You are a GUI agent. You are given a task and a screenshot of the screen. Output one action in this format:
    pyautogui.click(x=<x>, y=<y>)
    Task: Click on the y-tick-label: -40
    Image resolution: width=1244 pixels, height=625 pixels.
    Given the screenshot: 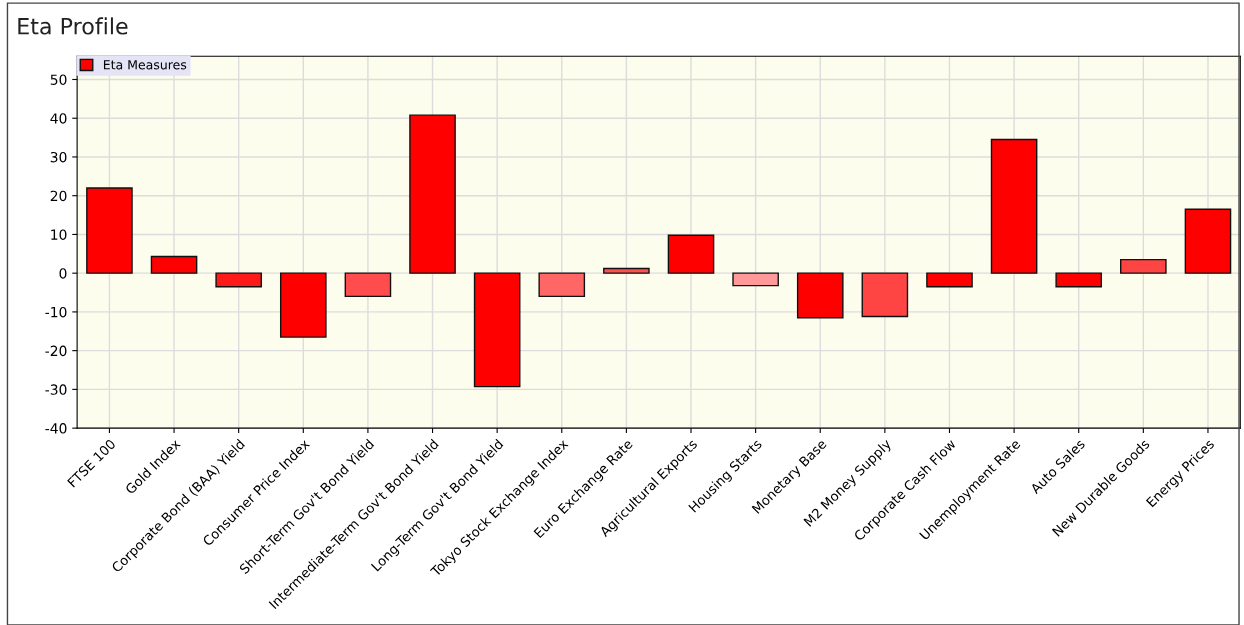 What is the action you would take?
    pyautogui.click(x=56, y=428)
    